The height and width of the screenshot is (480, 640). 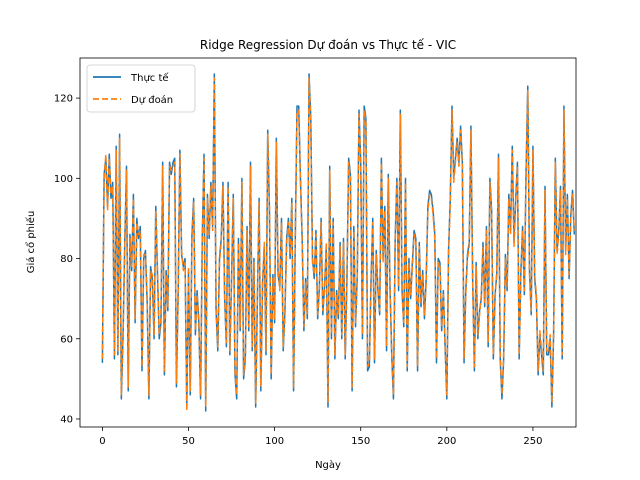 I want to click on x-tick-label: 200, so click(x=446, y=441).